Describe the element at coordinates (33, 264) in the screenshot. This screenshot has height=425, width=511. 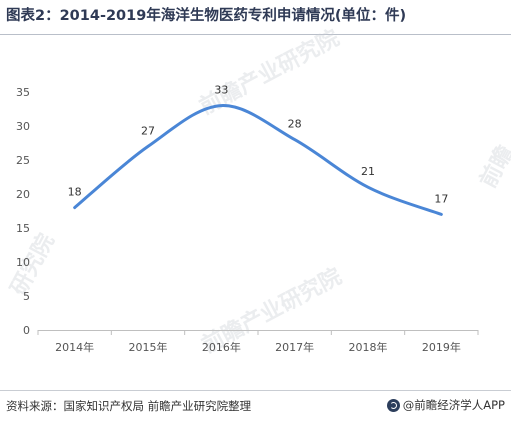
I see `svg-text: 研究院` at that location.